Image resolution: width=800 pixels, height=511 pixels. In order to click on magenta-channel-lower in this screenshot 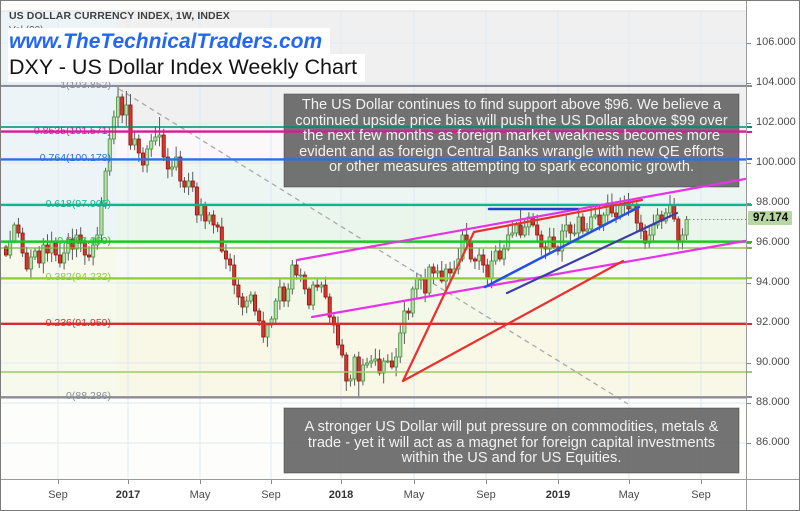, I will do `click(528, 279)`.